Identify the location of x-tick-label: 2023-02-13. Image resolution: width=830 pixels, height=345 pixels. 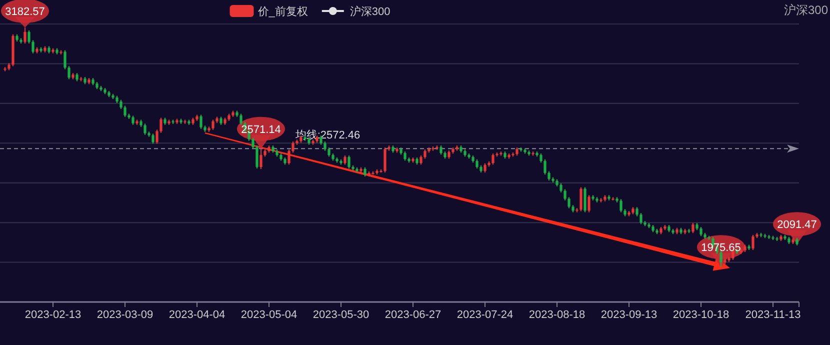
(53, 315).